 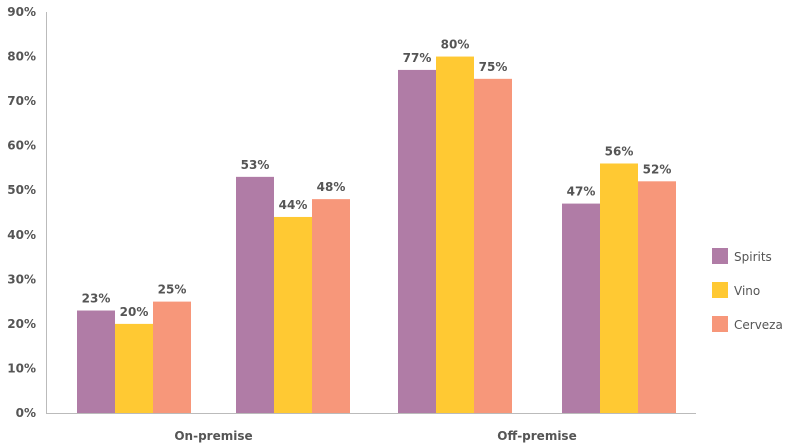 What do you see at coordinates (26, 413) in the screenshot?
I see `y-tick-label: 0%` at bounding box center [26, 413].